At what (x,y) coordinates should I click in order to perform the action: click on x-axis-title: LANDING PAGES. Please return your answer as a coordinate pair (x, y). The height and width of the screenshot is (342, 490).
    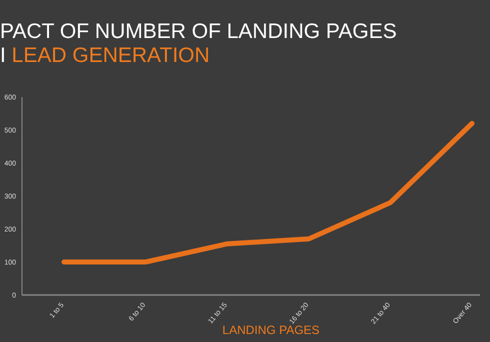
    Looking at the image, I should click on (271, 330).